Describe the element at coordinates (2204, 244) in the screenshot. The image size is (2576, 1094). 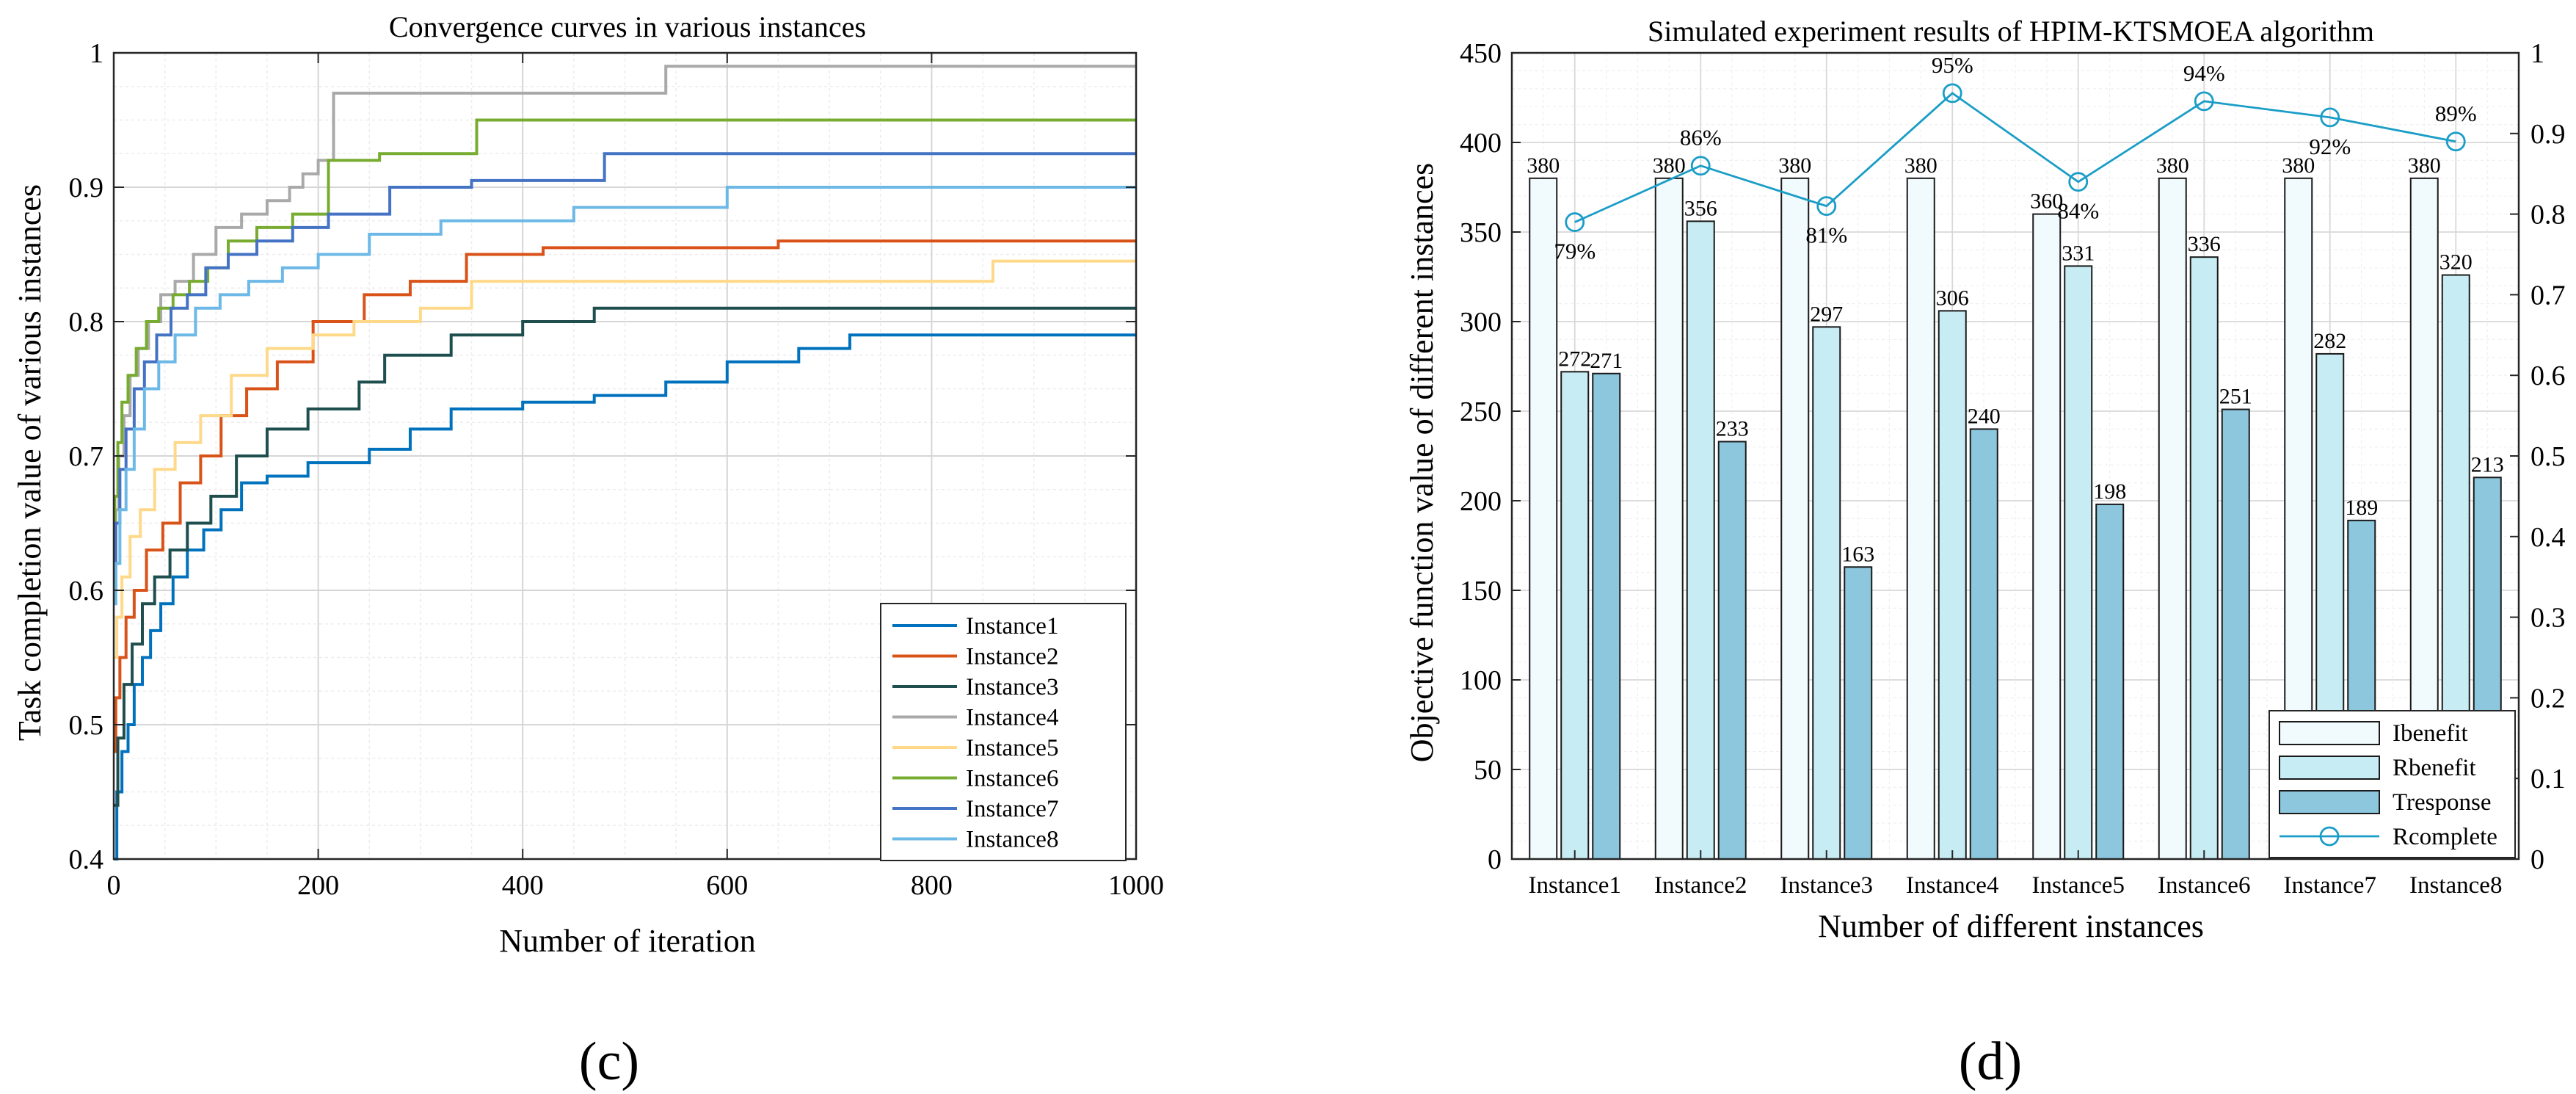
I see `bar-value-label: 336` at that location.